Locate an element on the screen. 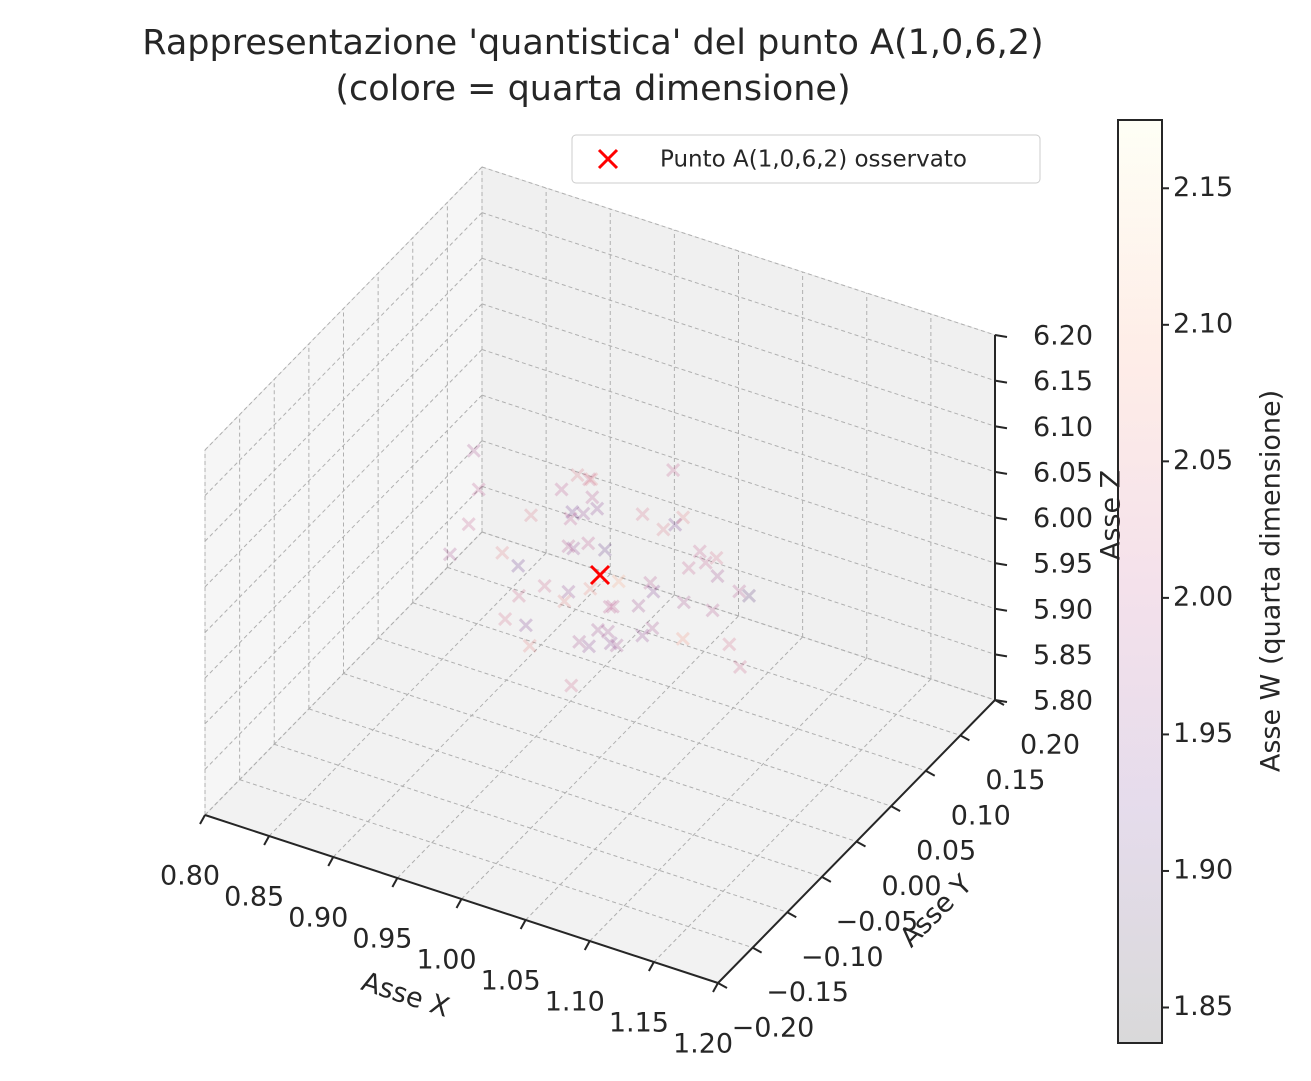 The image size is (1311, 1081). legend-box is located at coordinates (806, 159).